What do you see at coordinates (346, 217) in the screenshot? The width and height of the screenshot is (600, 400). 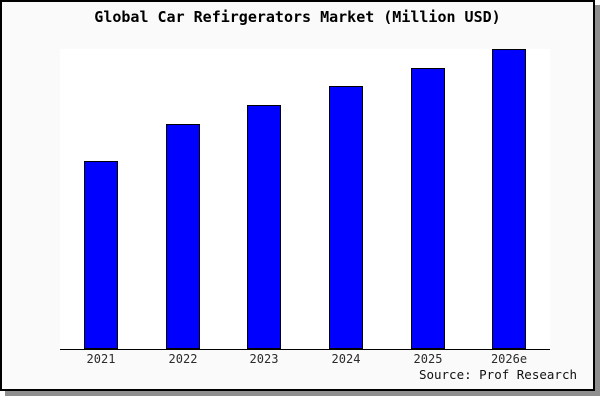 I see `bar-2024` at bounding box center [346, 217].